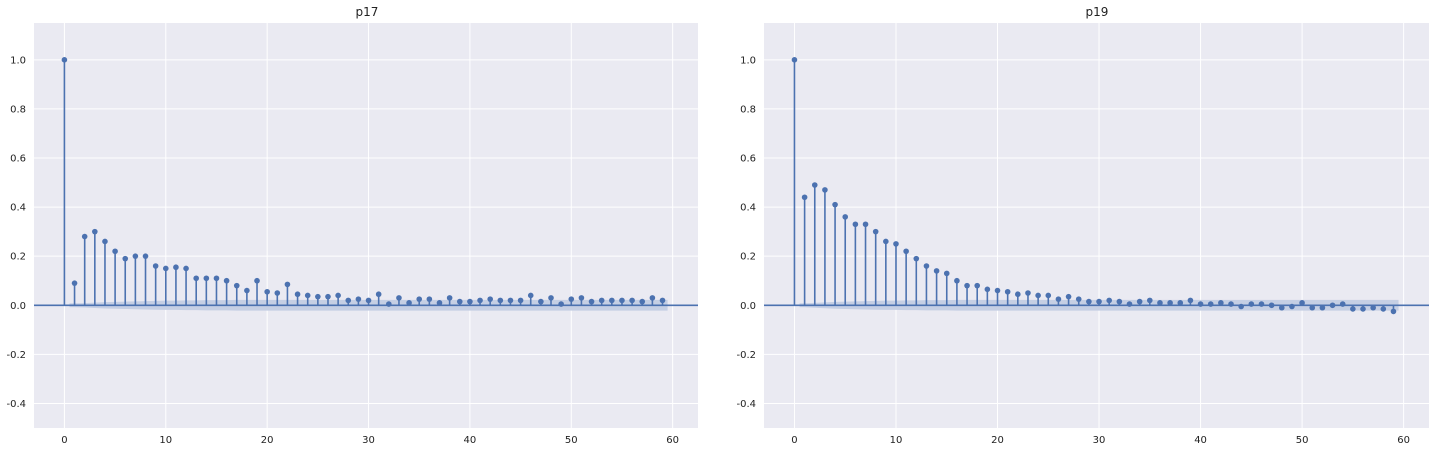  Describe the element at coordinates (896, 440) in the screenshot. I see `x-tick-label: 10` at that location.